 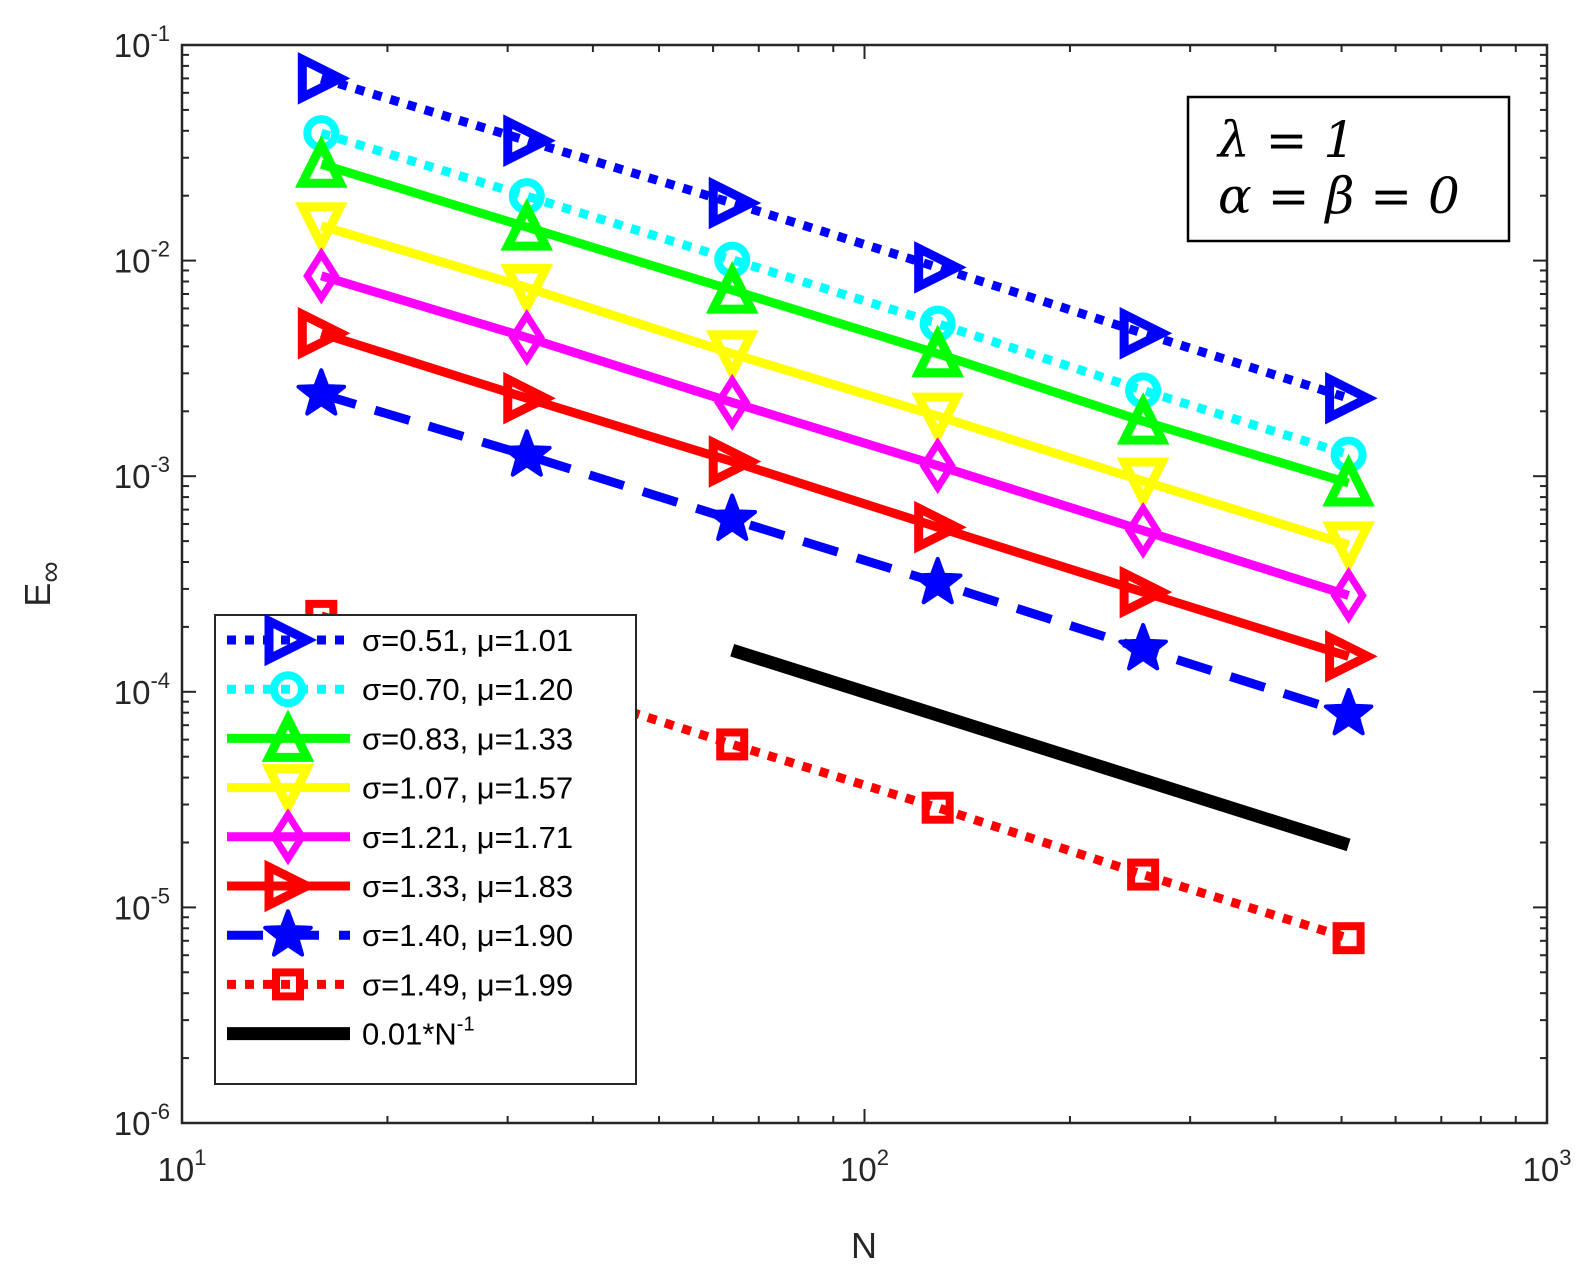 I want to click on y-tick-label-exp: -3, so click(x=160, y=464).